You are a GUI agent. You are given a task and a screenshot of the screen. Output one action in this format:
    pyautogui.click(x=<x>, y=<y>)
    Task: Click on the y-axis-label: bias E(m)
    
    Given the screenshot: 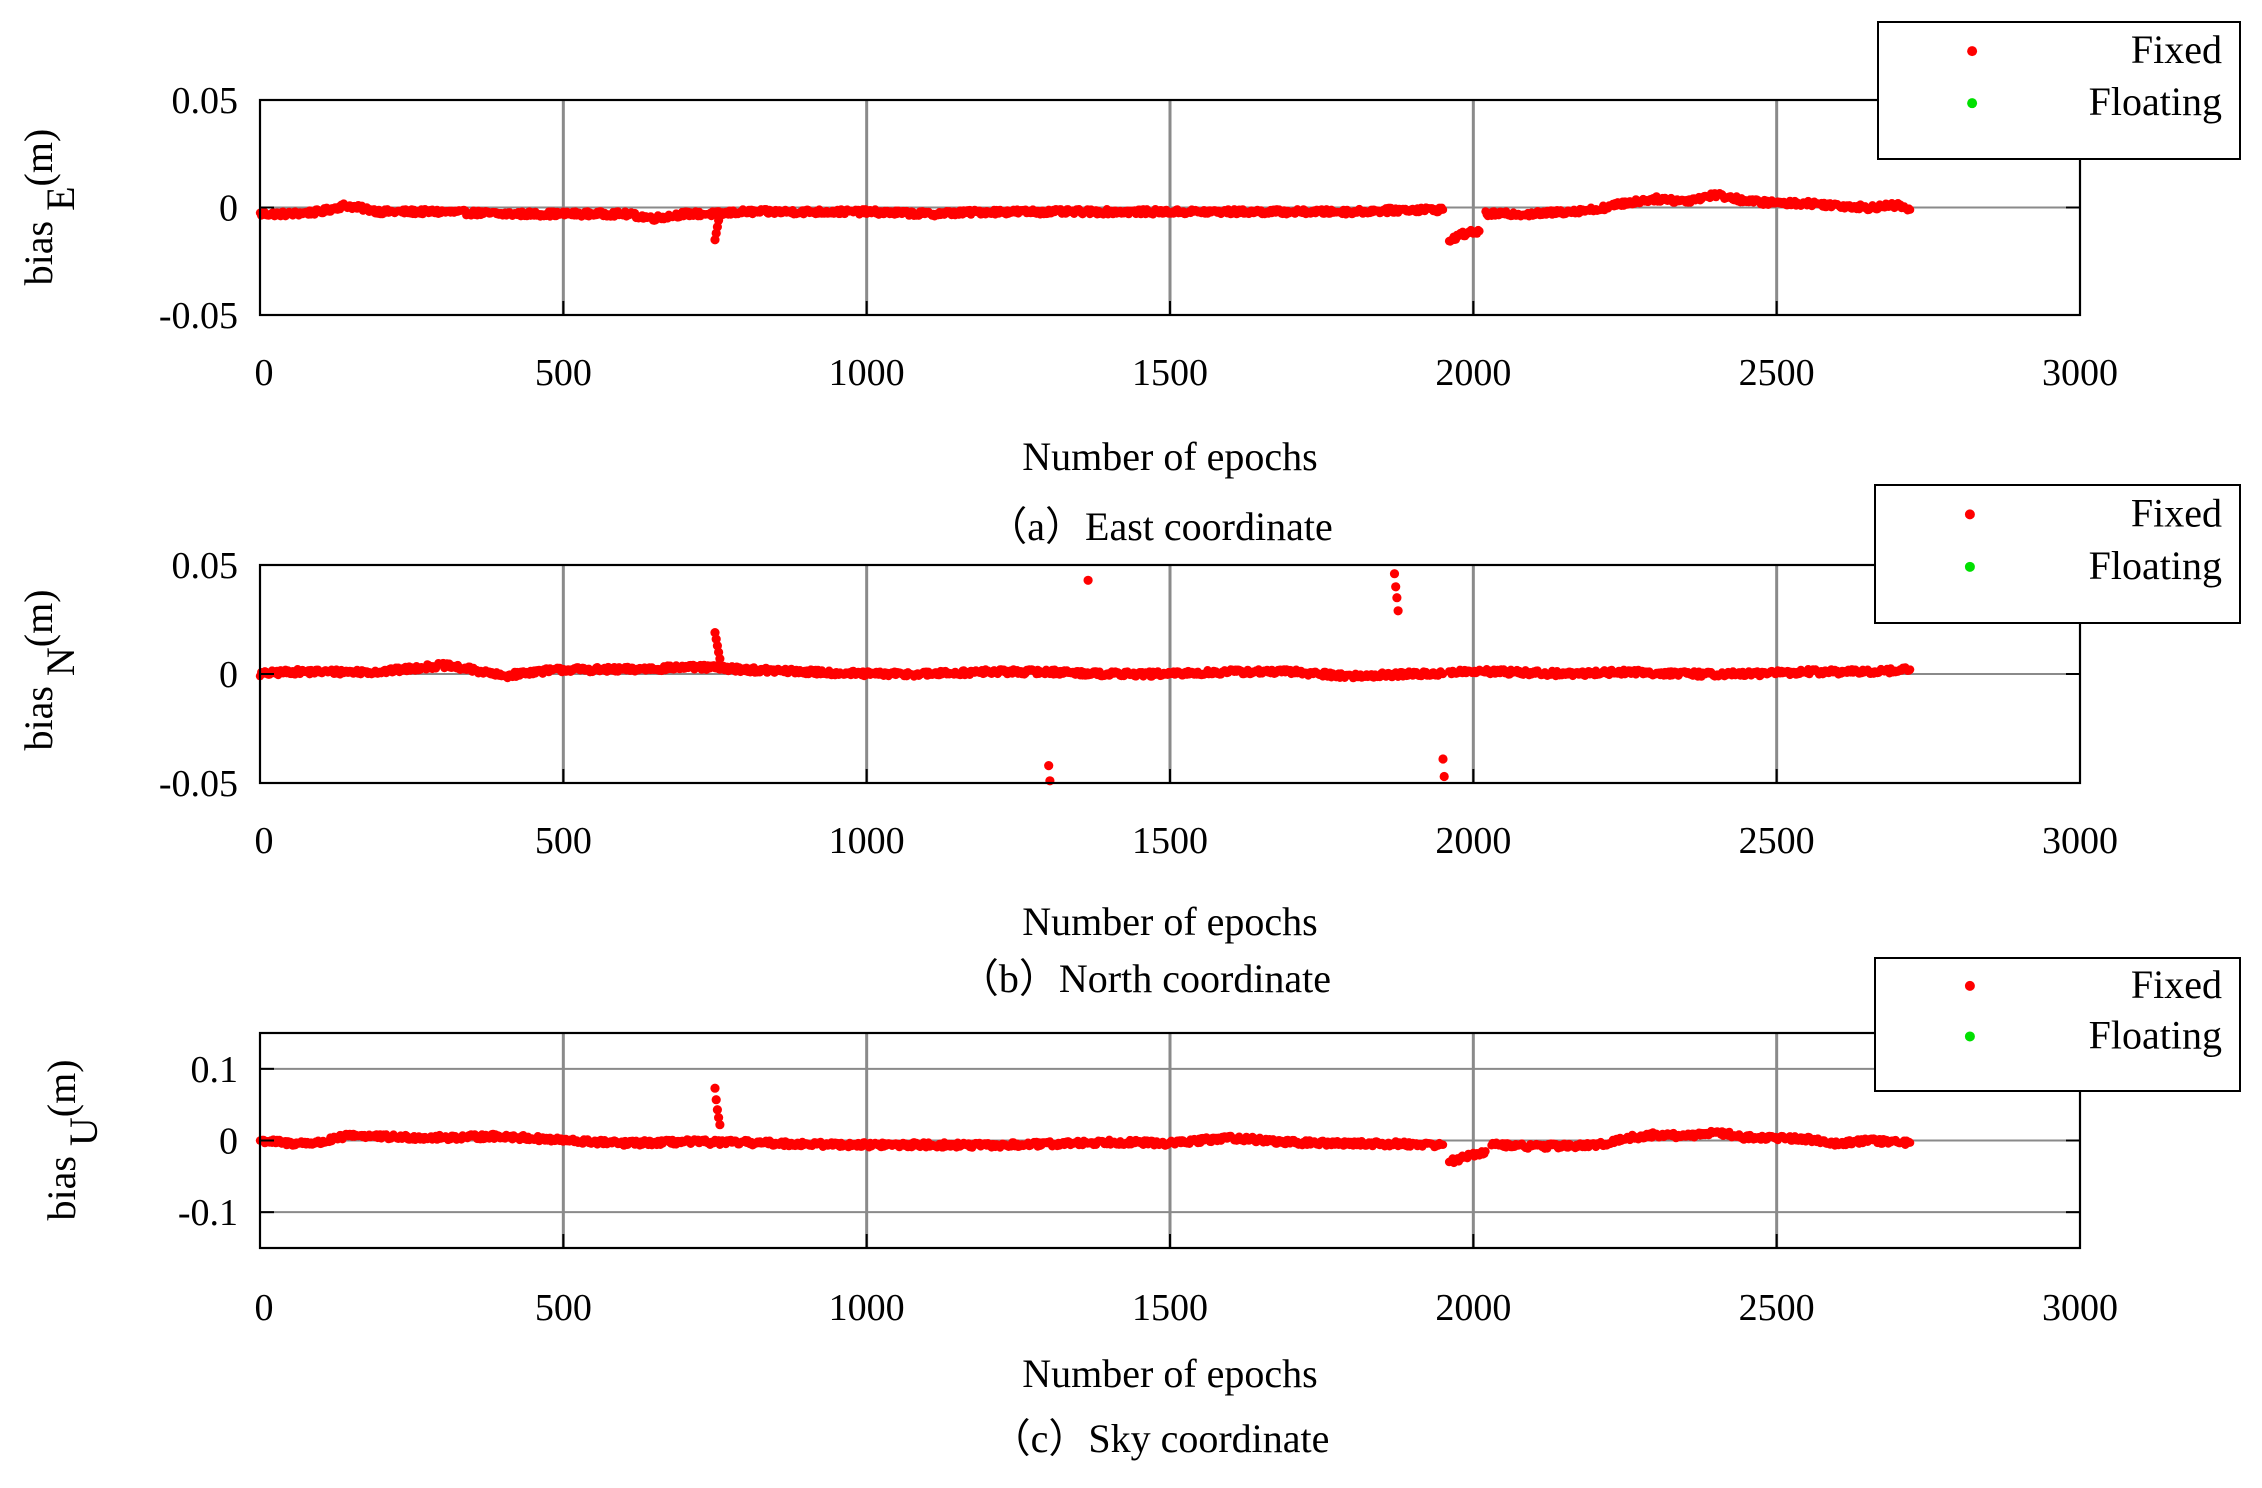 What is the action you would take?
    pyautogui.click(x=49, y=207)
    